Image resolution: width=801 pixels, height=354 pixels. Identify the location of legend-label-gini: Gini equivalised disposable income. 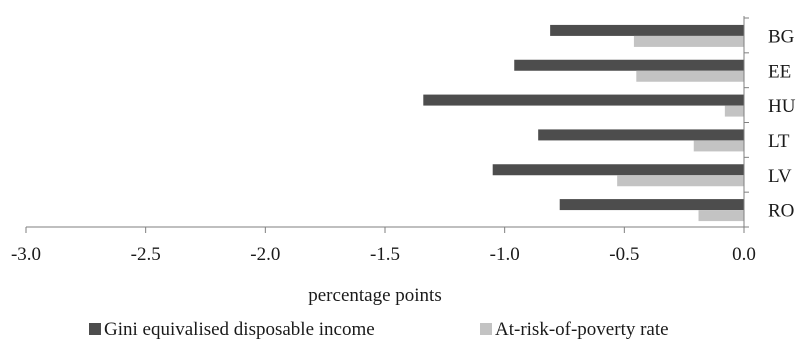
(239, 329).